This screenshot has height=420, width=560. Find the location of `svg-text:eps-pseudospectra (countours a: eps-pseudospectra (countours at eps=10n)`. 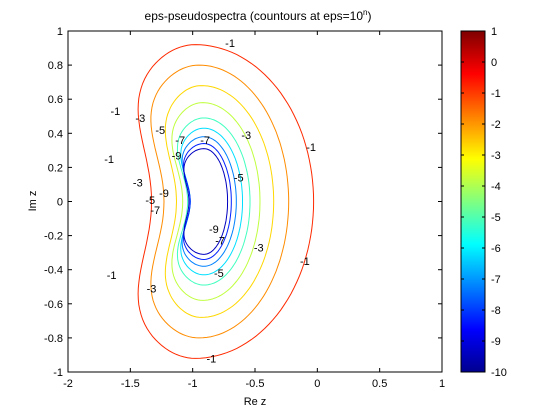

svg-text:eps-pseudospectra (countours a: eps-pseudospectra (countours at eps=10n) is located at coordinates (258, 15).